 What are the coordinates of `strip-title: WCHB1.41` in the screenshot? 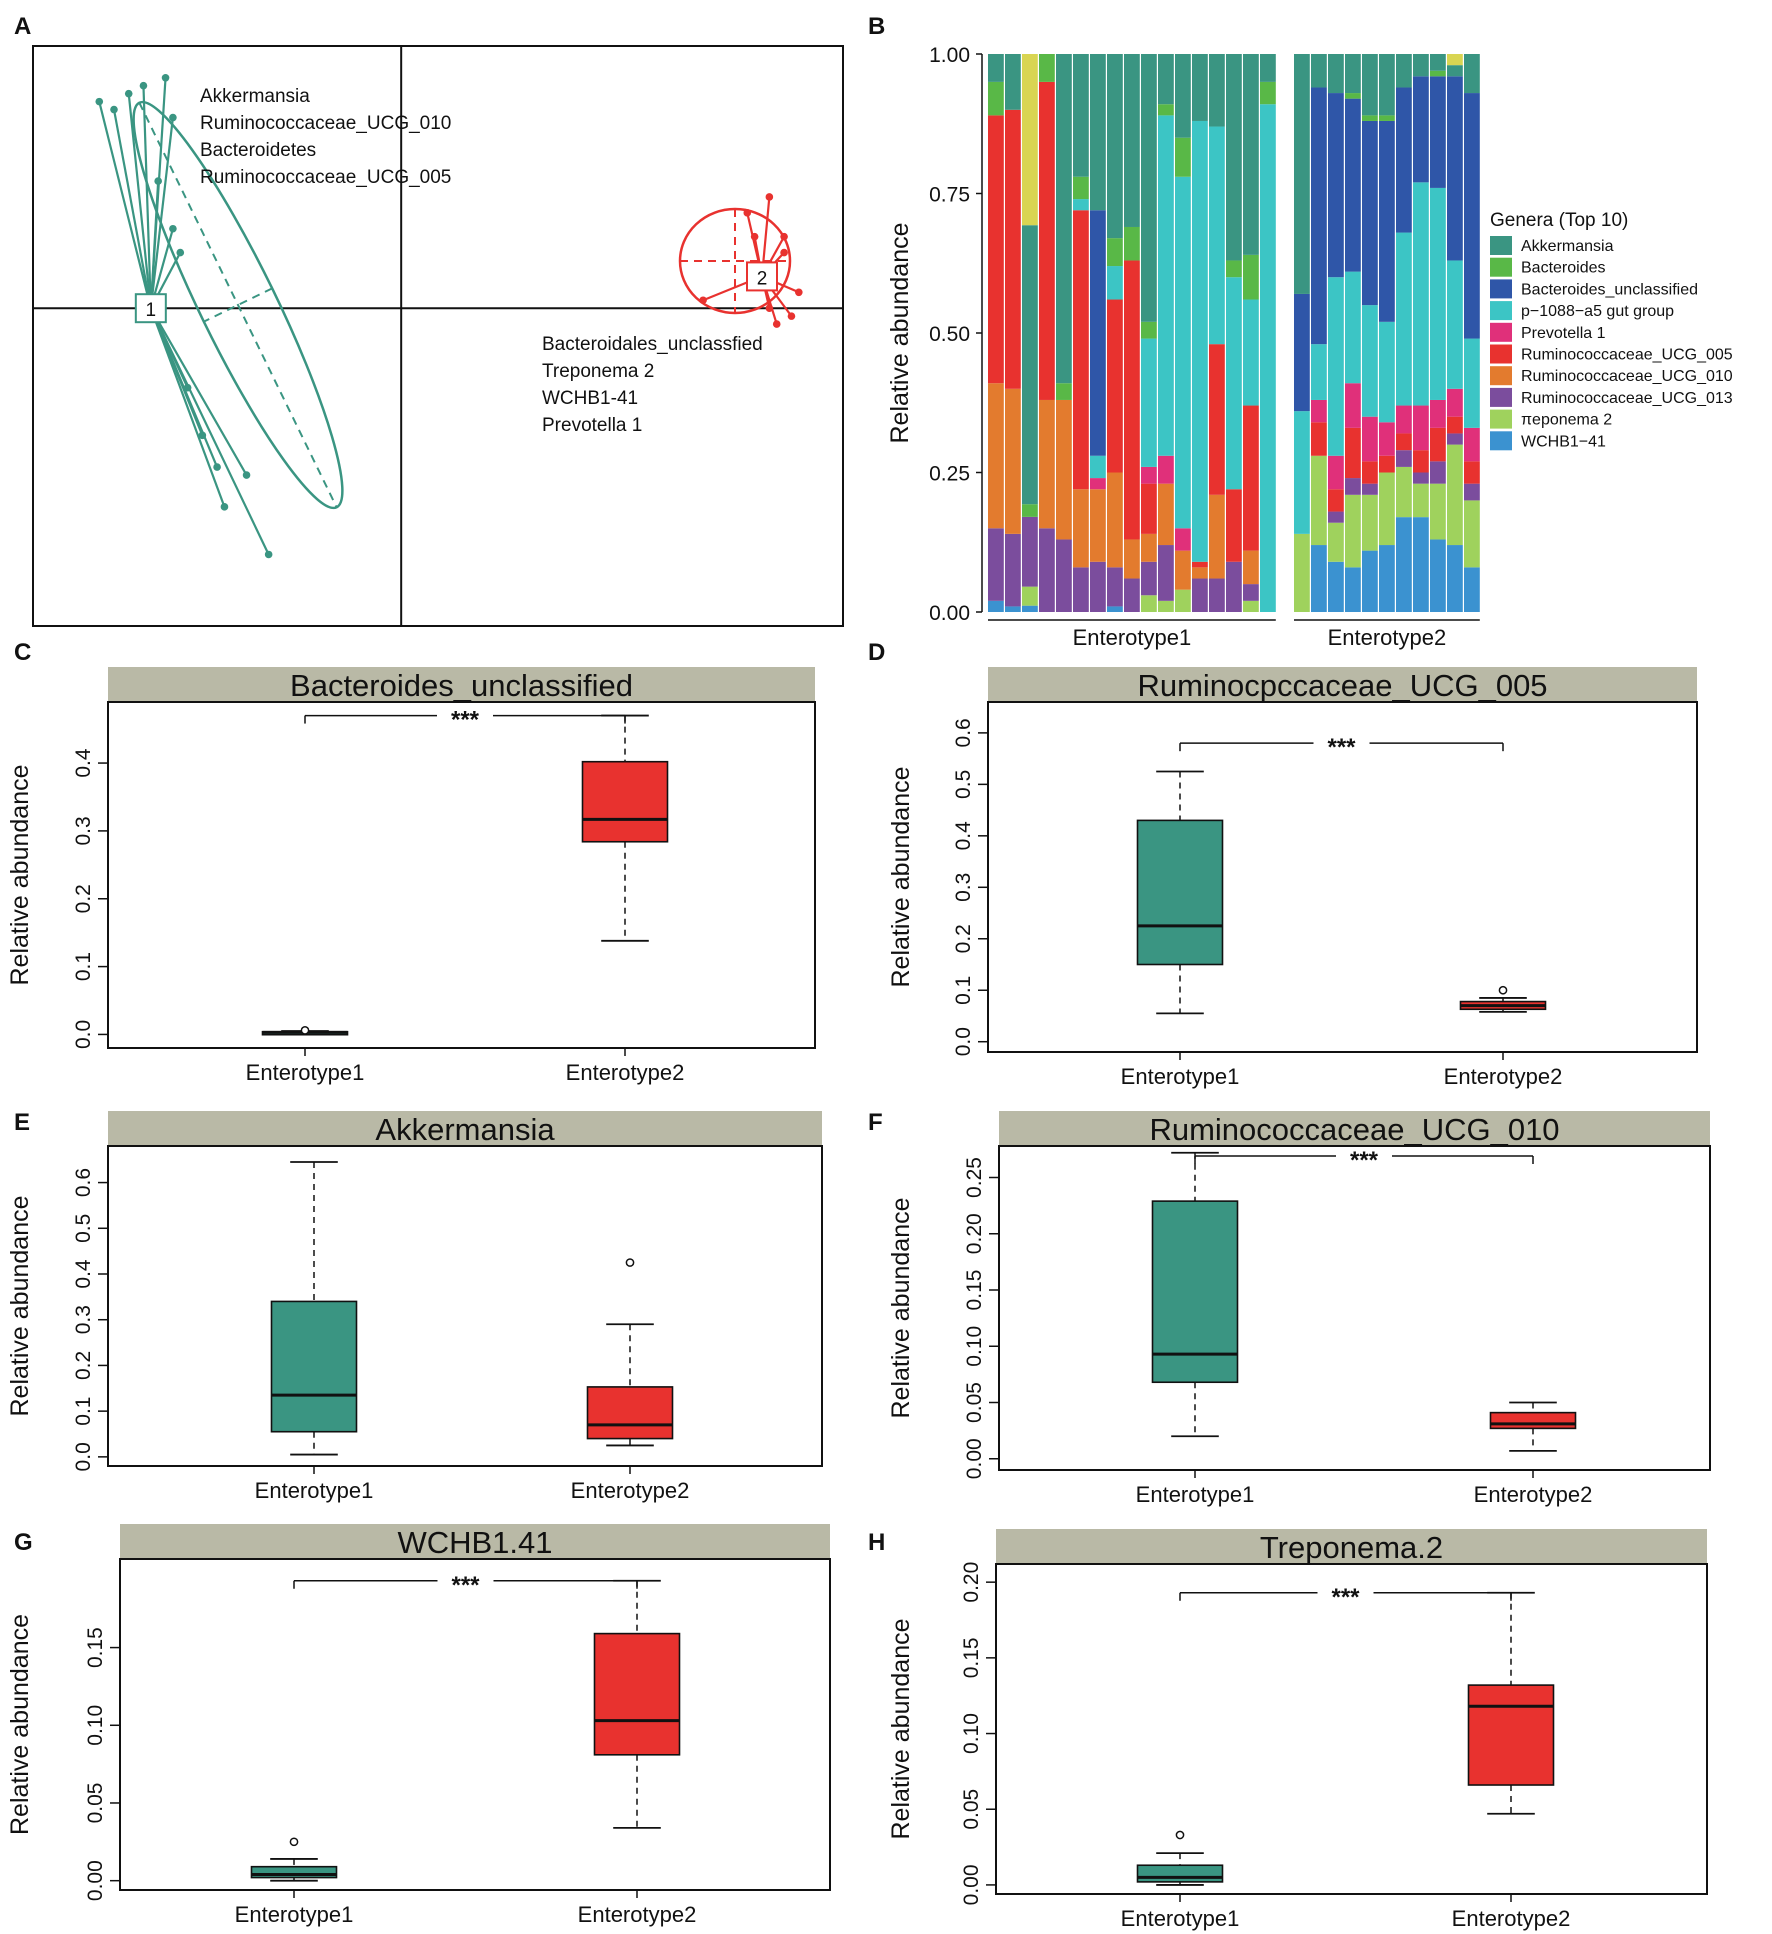 It's located at (474, 1542).